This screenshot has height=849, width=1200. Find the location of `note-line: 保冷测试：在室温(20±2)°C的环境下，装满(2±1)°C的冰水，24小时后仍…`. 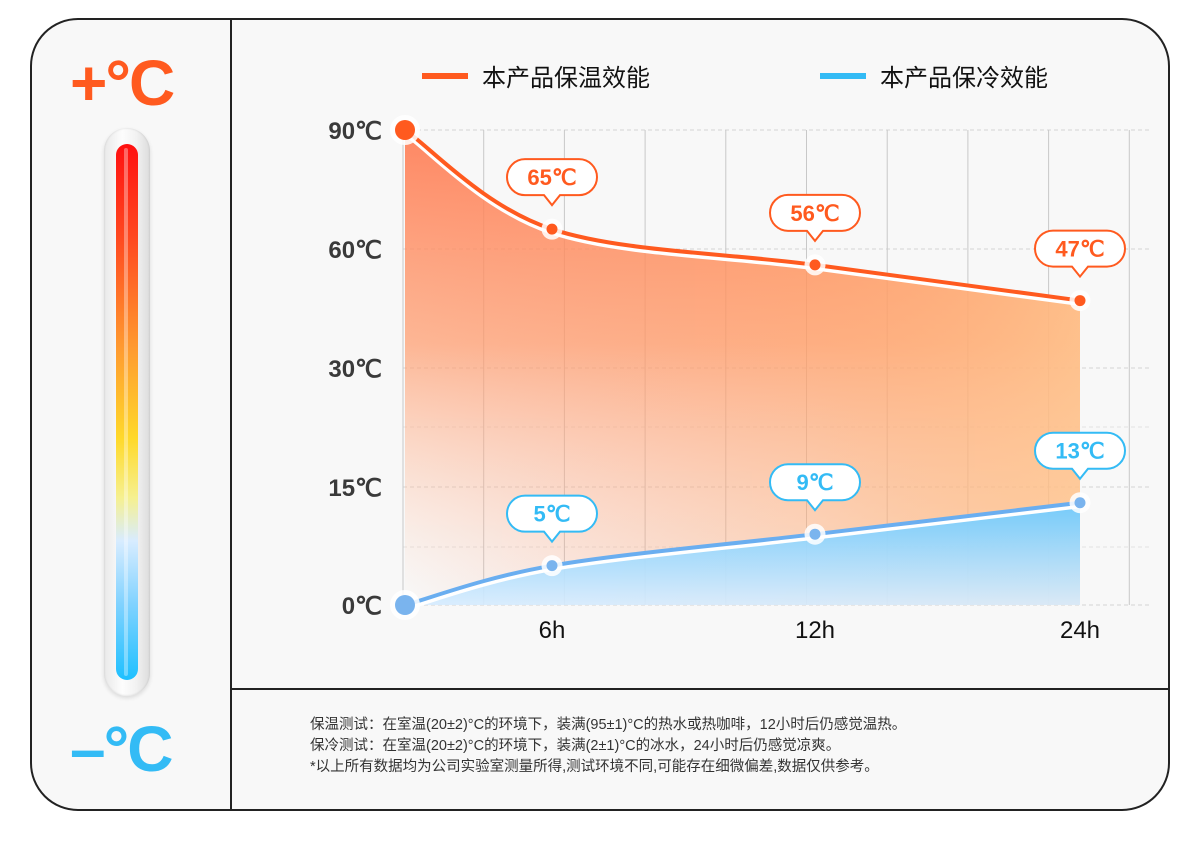

note-line: 保冷测试：在室温(20±2)°C的环境下，装满(2±1)°C的冰水，24小时后仍… is located at coordinates (575, 746).